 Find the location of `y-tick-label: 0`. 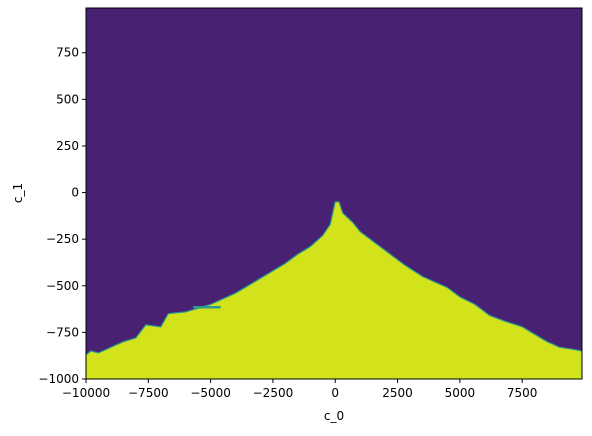

y-tick-label: 0 is located at coordinates (75, 193).